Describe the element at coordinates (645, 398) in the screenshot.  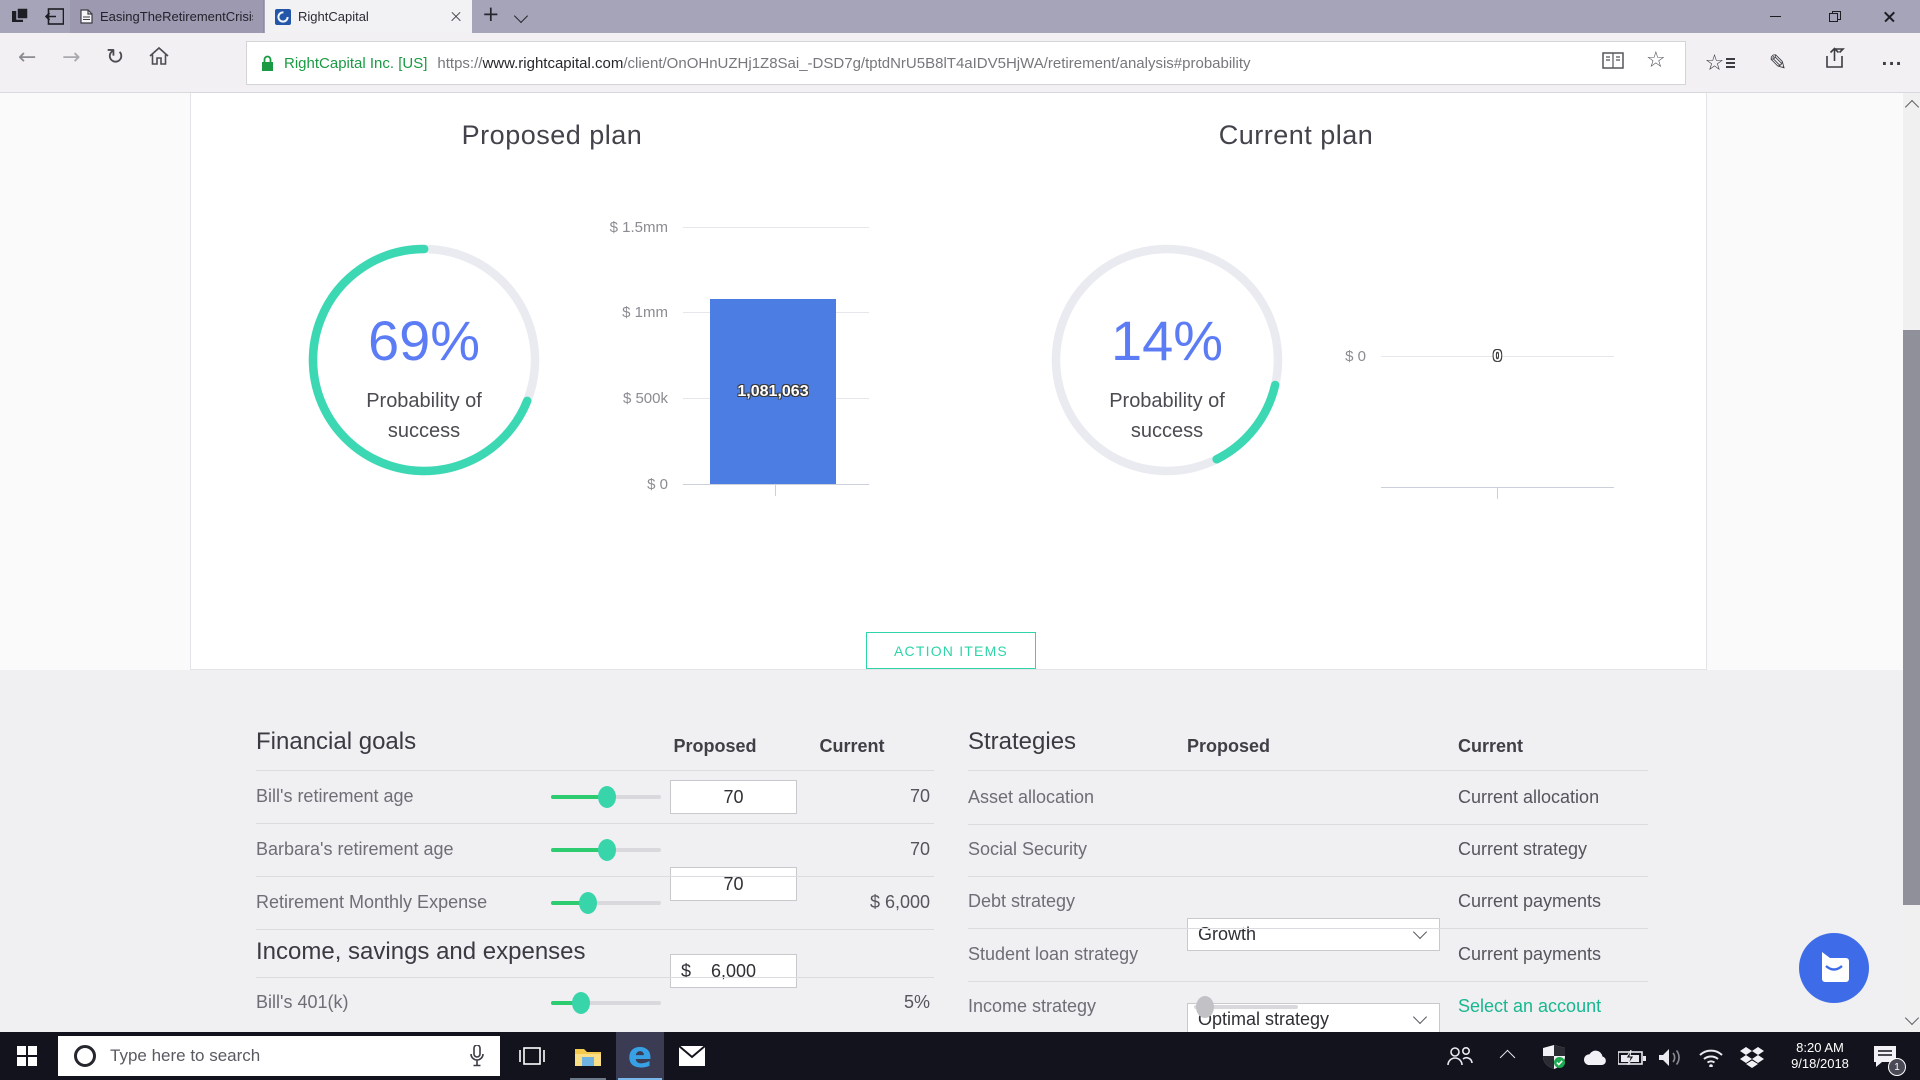
I see `y-tick-label: $ 500k` at that location.